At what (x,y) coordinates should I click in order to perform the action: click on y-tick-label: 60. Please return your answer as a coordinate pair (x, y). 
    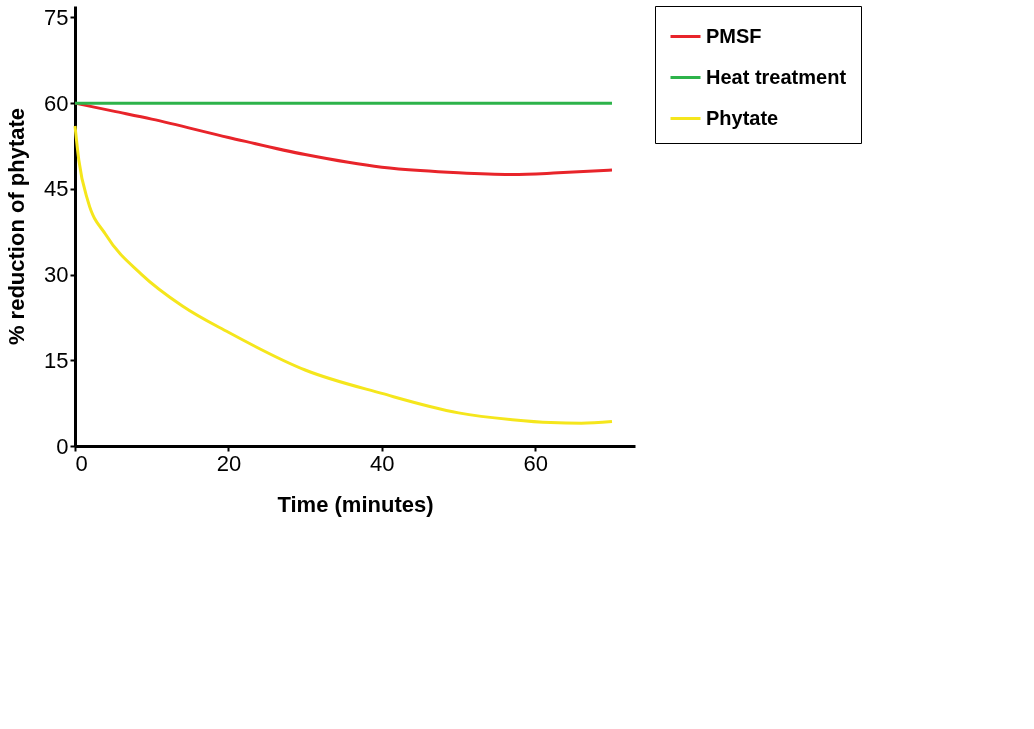
    Looking at the image, I should click on (56, 103).